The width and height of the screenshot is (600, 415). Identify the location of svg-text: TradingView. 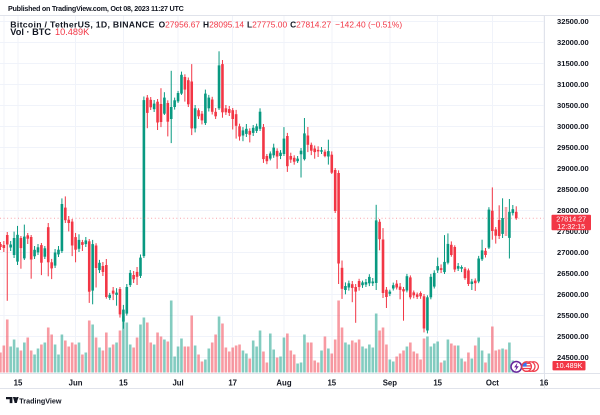
(40, 400).